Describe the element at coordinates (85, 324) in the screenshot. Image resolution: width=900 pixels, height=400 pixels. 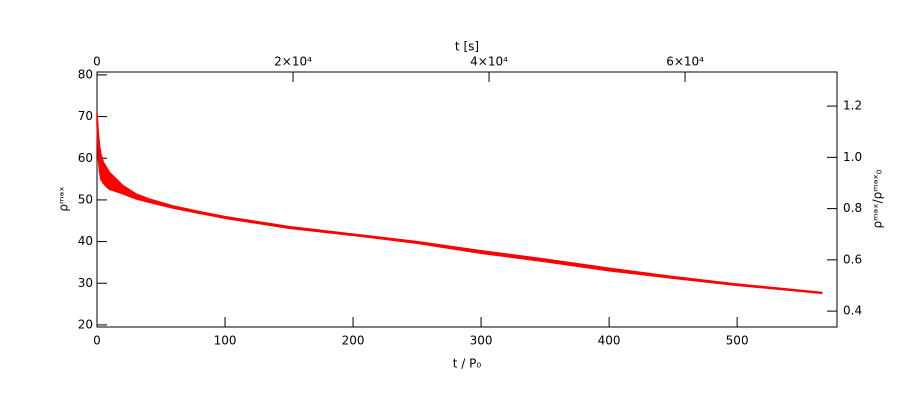
I see `y-tick-label: 20` at that location.